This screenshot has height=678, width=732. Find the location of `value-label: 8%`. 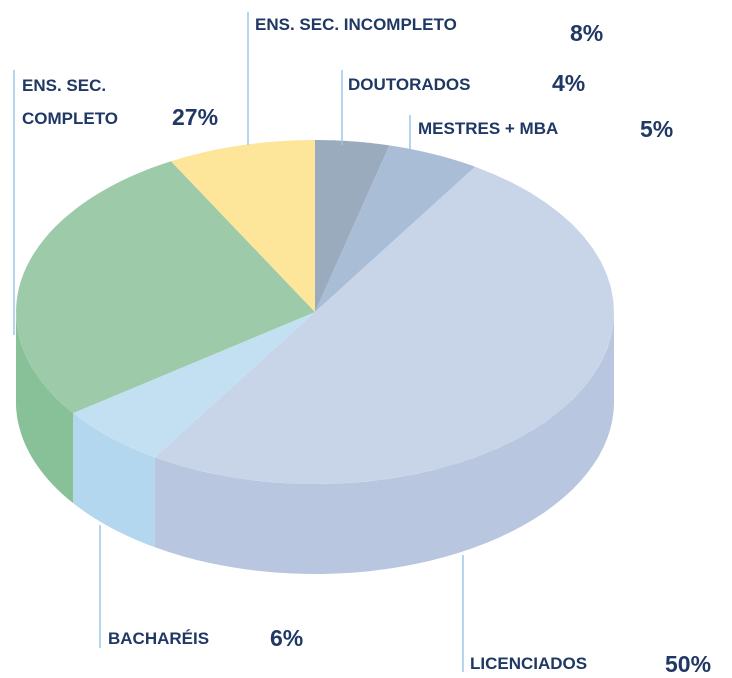

value-label: 8% is located at coordinates (587, 33).